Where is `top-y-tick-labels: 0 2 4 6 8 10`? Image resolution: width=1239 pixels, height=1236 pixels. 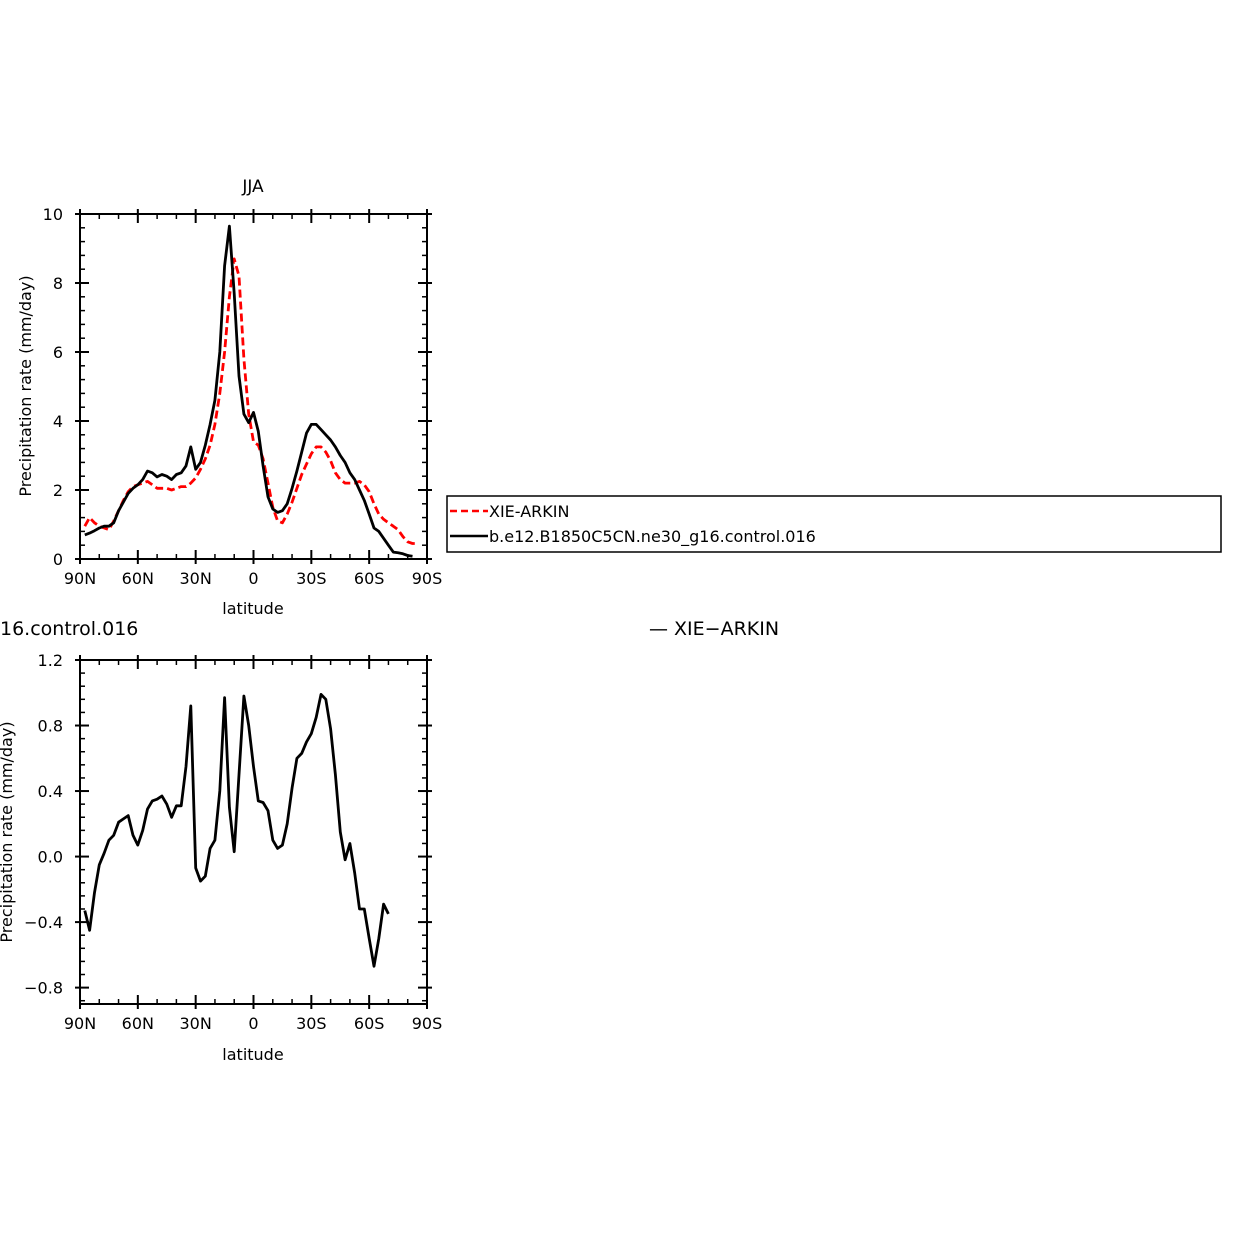
top-y-tick-labels: 0 2 4 6 8 10 is located at coordinates (53, 387).